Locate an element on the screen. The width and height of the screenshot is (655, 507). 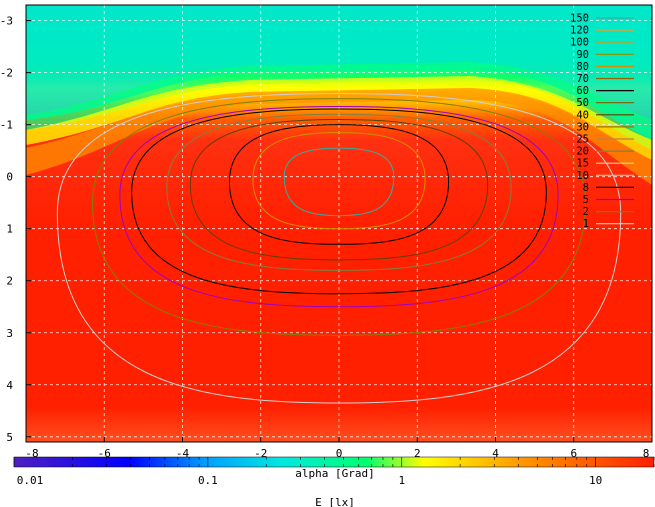
x-tick-label: 0 is located at coordinates (339, 453).